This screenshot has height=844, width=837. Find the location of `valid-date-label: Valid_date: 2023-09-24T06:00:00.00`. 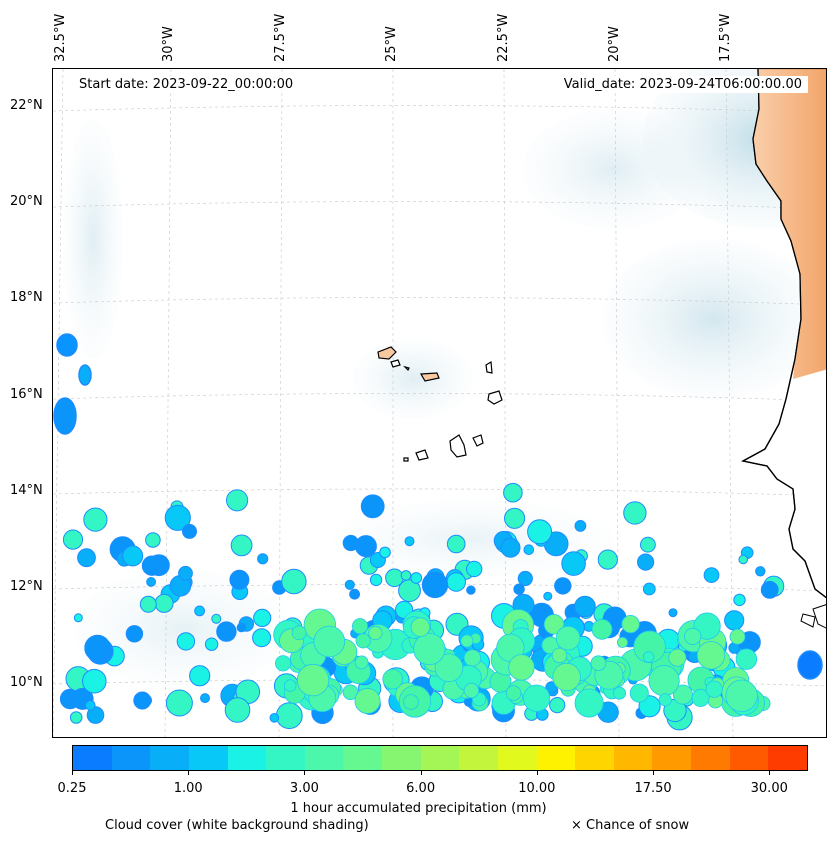

valid-date-label: Valid_date: 2023-09-24T06:00:00.00 is located at coordinates (682, 84).